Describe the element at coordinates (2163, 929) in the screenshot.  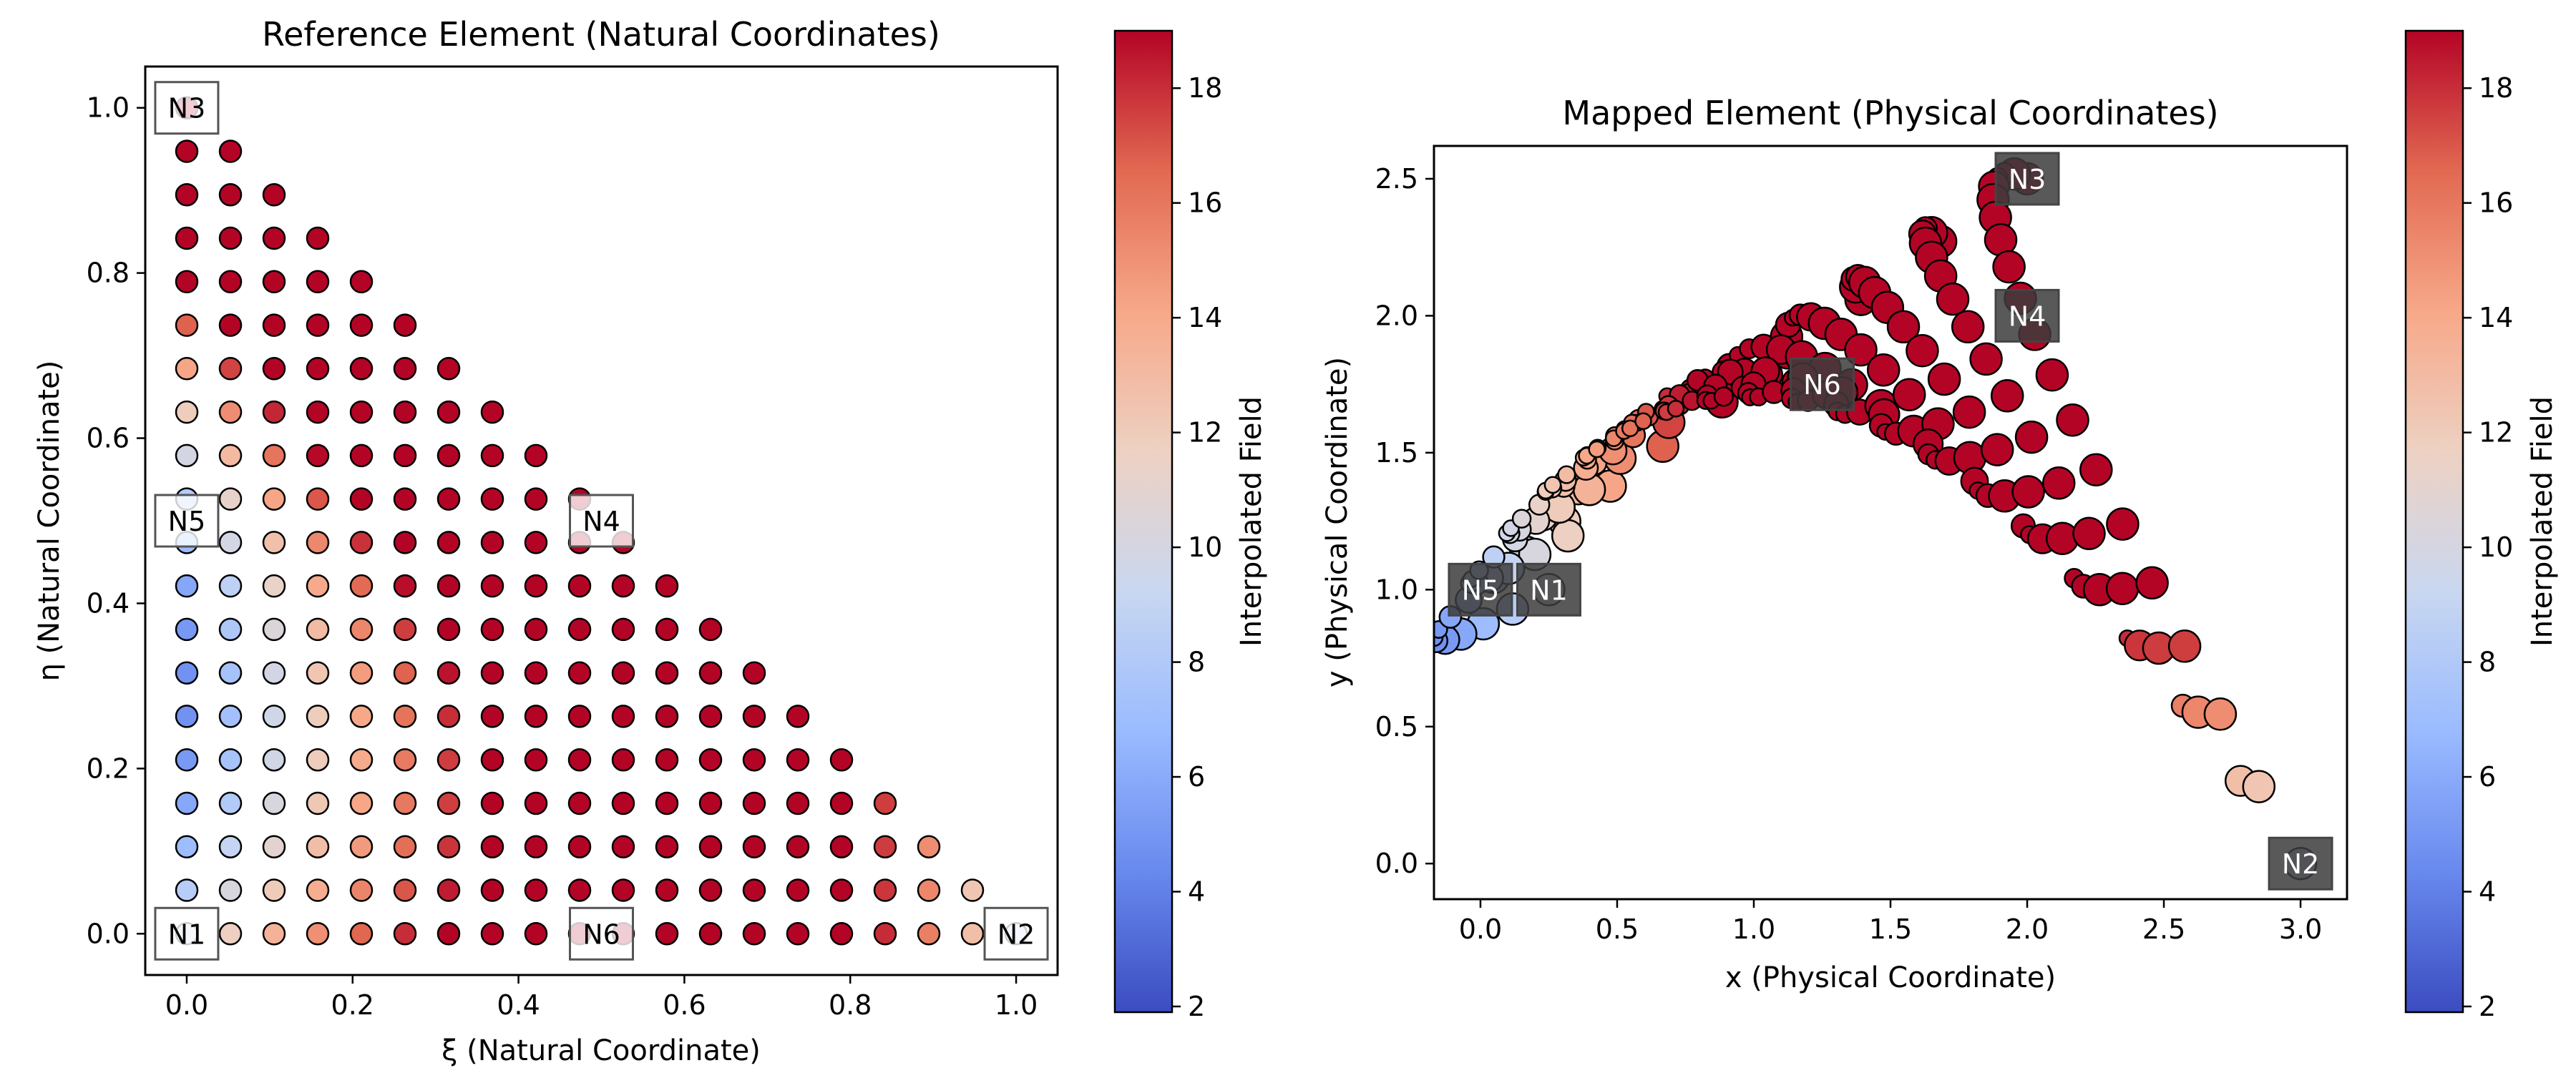
I see `x-tick-label: 2.5` at that location.